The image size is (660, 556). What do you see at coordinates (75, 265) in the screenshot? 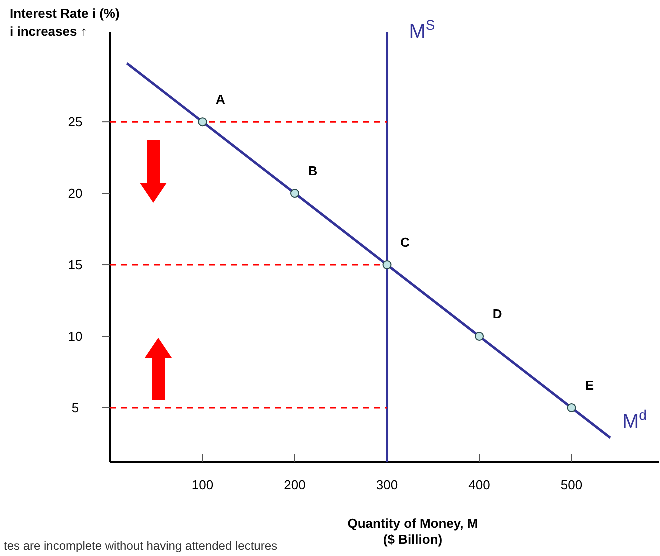
I see `y-tick-label: 15` at bounding box center [75, 265].